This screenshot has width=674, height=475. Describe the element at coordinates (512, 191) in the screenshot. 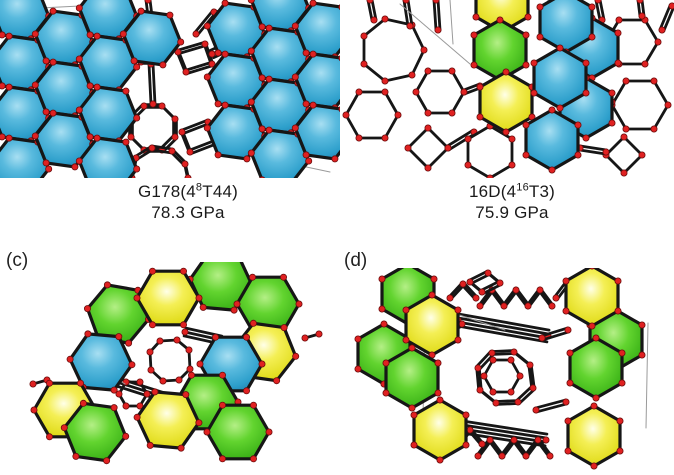

I see `structure-name-b: 16D(416T3)` at that location.